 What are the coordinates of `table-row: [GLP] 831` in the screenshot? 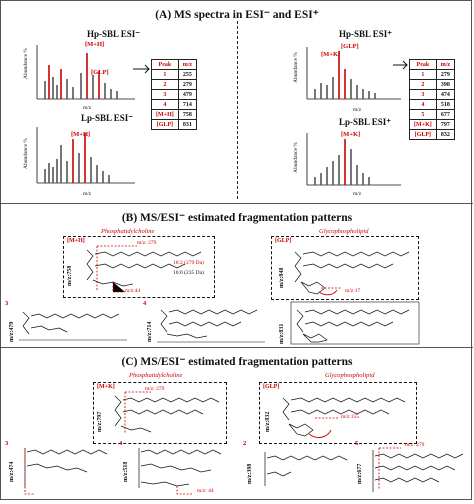 It's located at (174, 124).